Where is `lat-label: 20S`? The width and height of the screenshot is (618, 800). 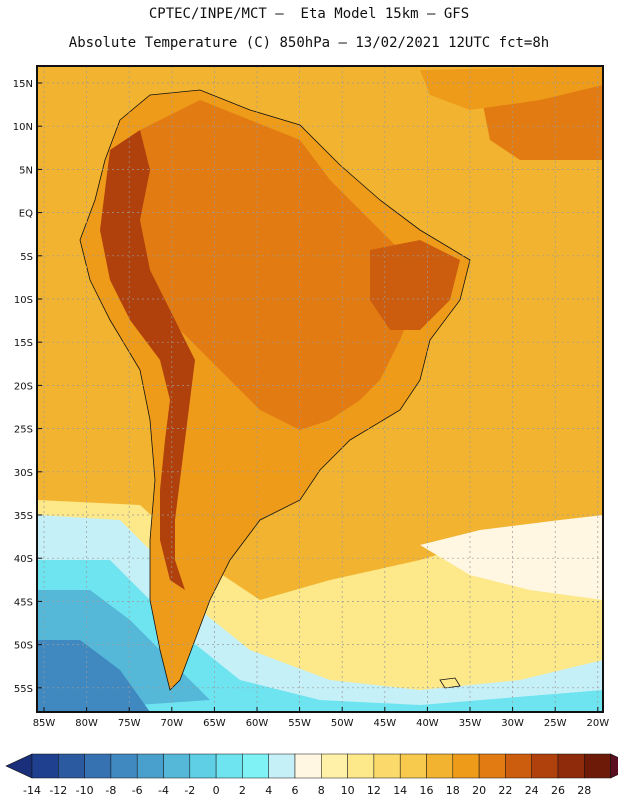 lat-label: 20S is located at coordinates (23, 386).